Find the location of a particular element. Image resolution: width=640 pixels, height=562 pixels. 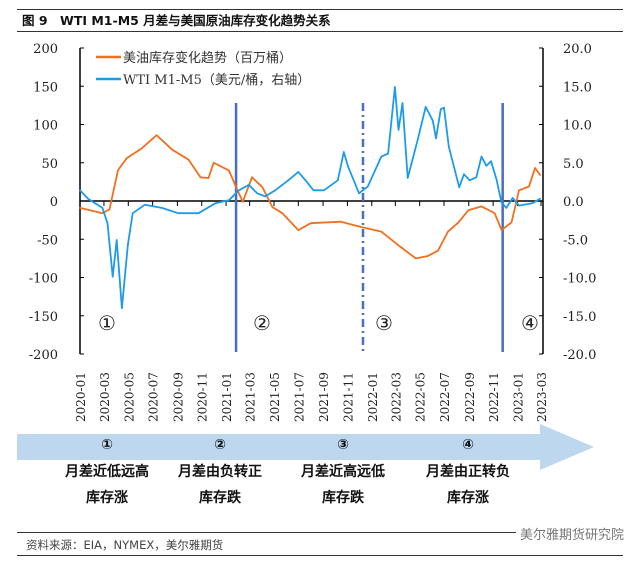

x-axis-tick-label: 2020-03 is located at coordinates (105, 397).